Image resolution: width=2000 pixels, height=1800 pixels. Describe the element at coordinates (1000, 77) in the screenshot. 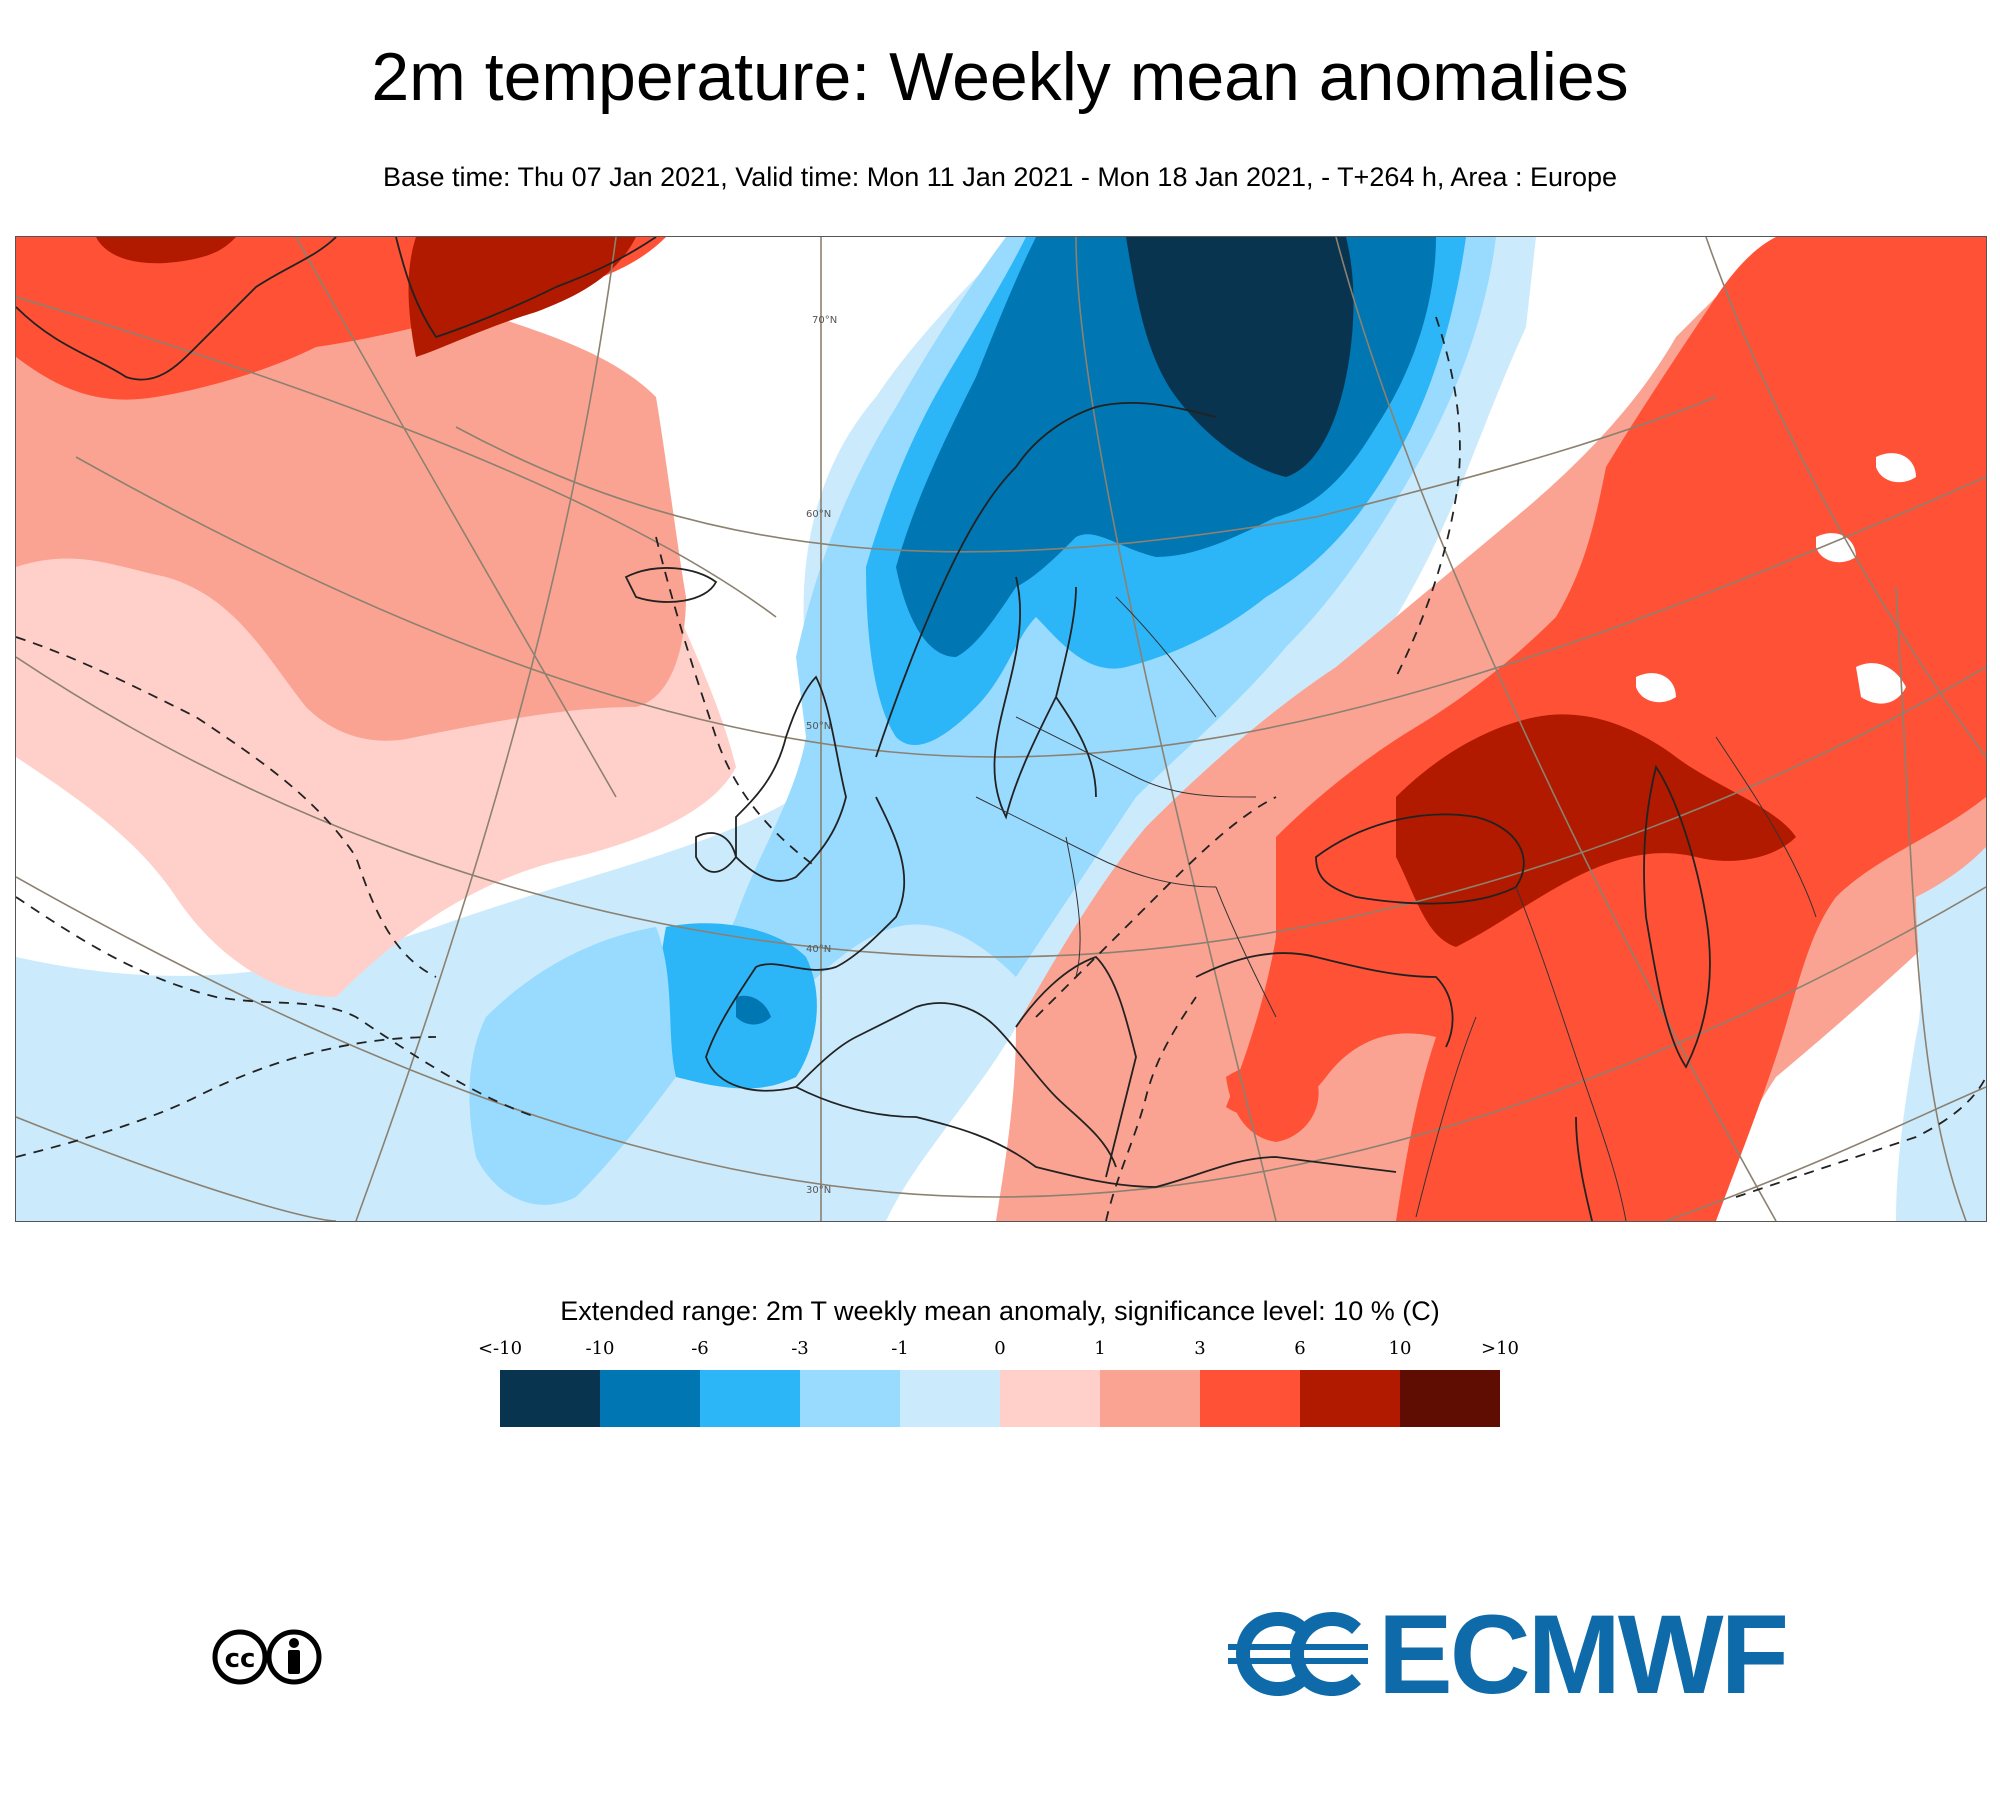

I see `page-title: 2m temperature: Weekly mean anomalies` at that location.